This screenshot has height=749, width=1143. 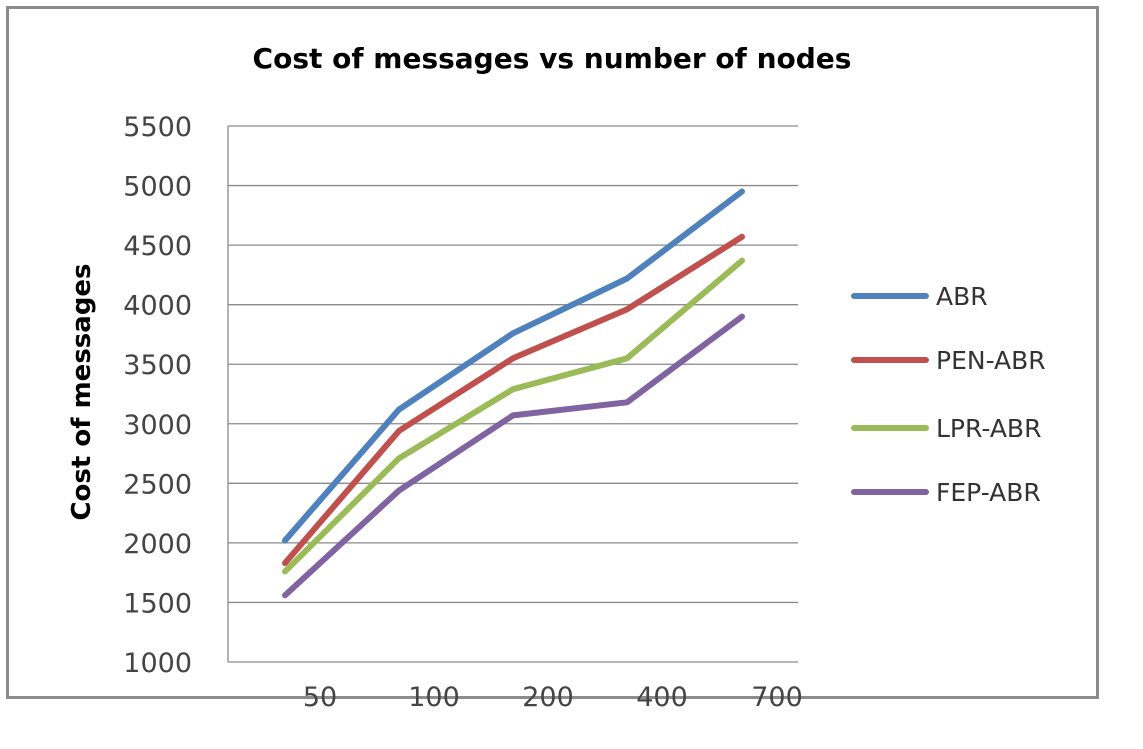 I want to click on legend-label: PEN-ABR, so click(x=991, y=360).